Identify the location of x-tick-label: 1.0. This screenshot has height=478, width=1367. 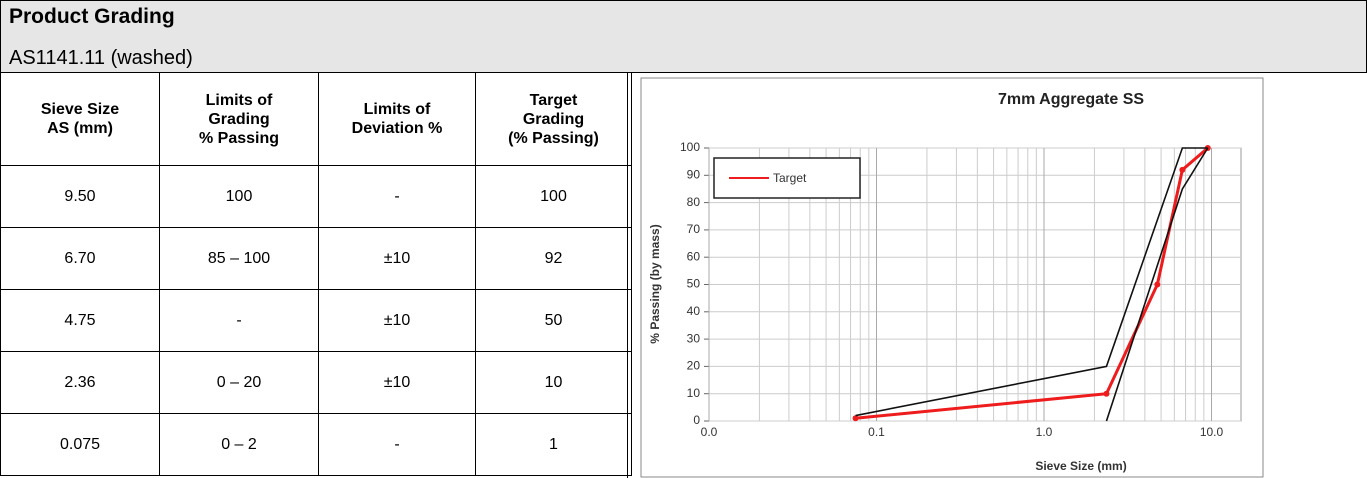
(1044, 432).